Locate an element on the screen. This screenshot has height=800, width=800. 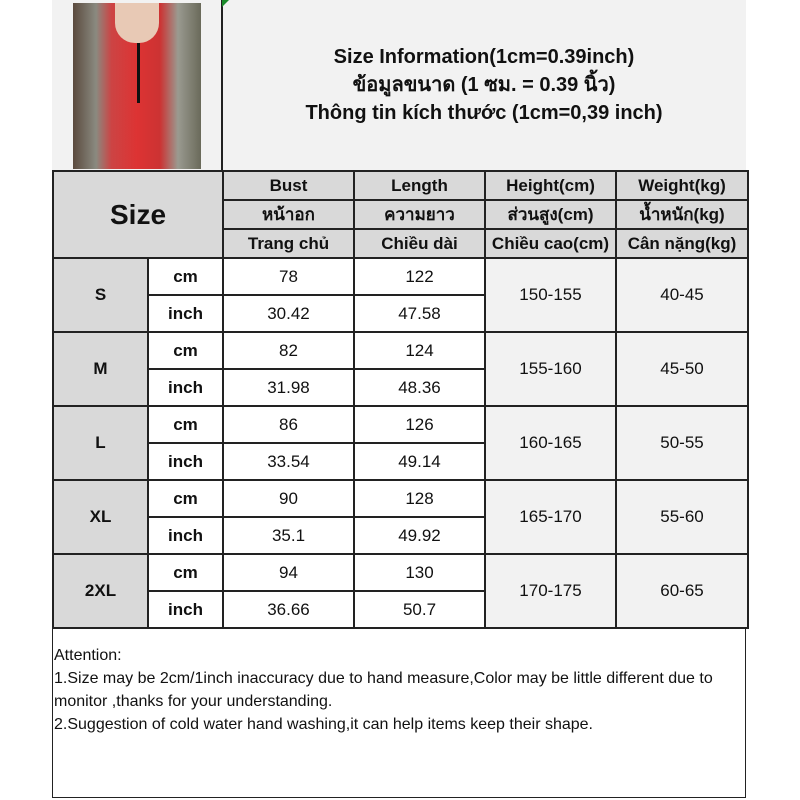
col-weight-th: น้ำหนัก(kg) is located at coordinates (682, 214).